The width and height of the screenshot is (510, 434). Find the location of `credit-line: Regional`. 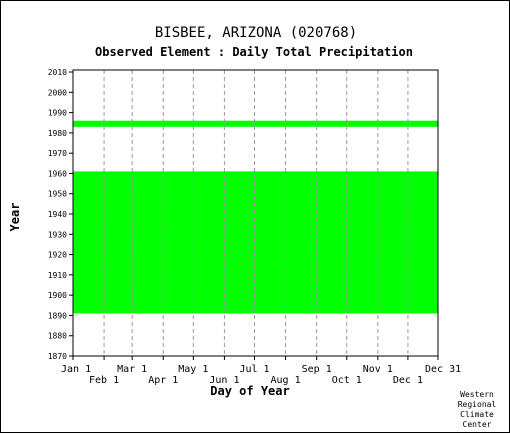

credit-line: Regional is located at coordinates (477, 404).